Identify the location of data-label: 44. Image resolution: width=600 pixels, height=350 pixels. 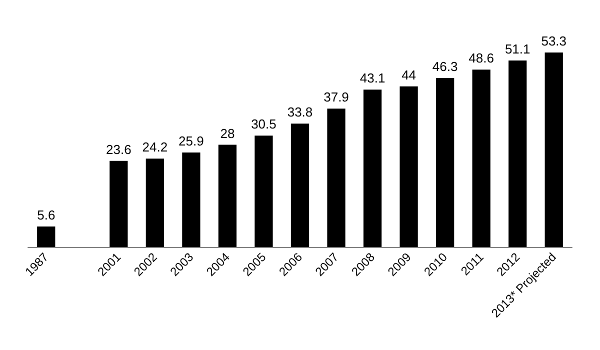
(409, 74).